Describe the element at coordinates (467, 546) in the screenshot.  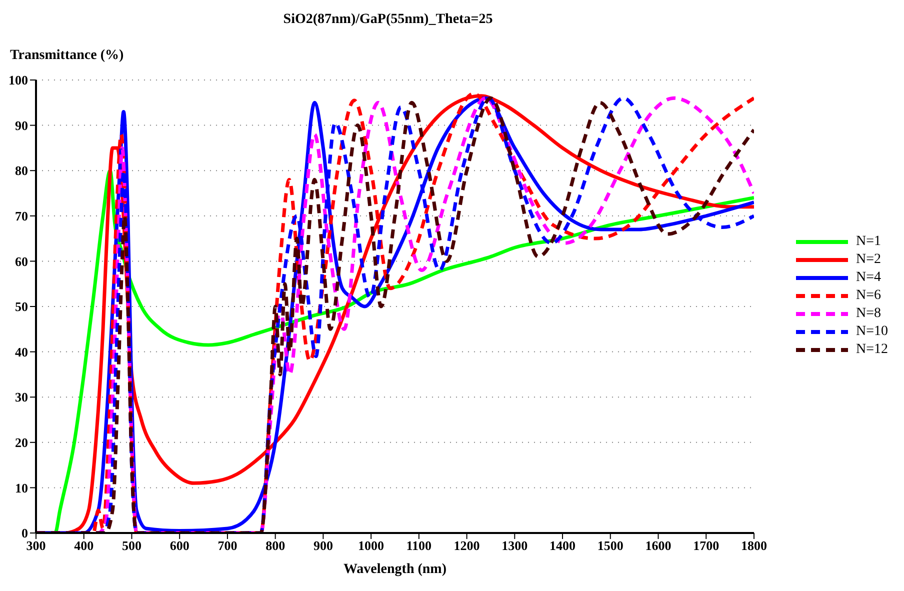
I see `x-tick-label: 1200` at that location.